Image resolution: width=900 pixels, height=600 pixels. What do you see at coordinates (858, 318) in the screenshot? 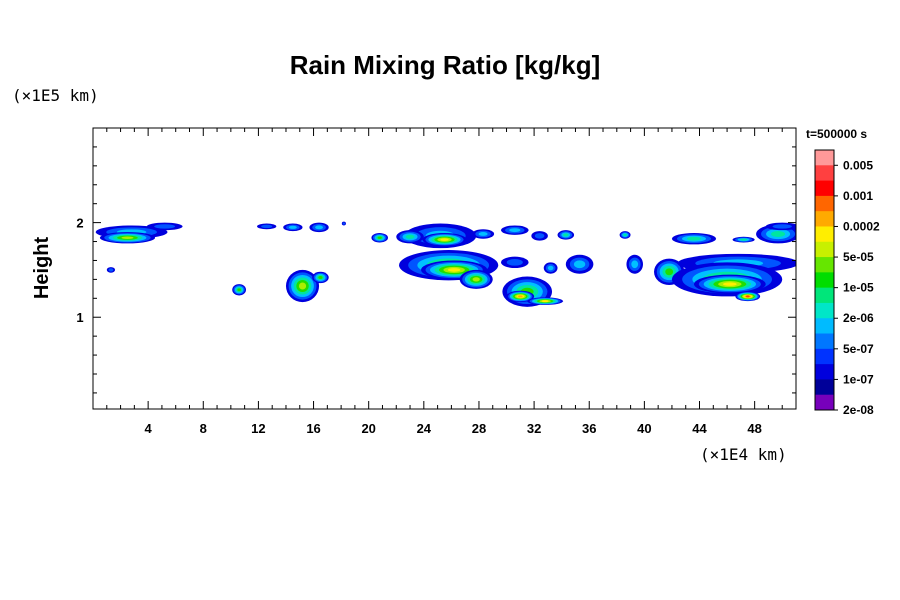
I see `colorbar-label: 2e-06` at bounding box center [858, 318].